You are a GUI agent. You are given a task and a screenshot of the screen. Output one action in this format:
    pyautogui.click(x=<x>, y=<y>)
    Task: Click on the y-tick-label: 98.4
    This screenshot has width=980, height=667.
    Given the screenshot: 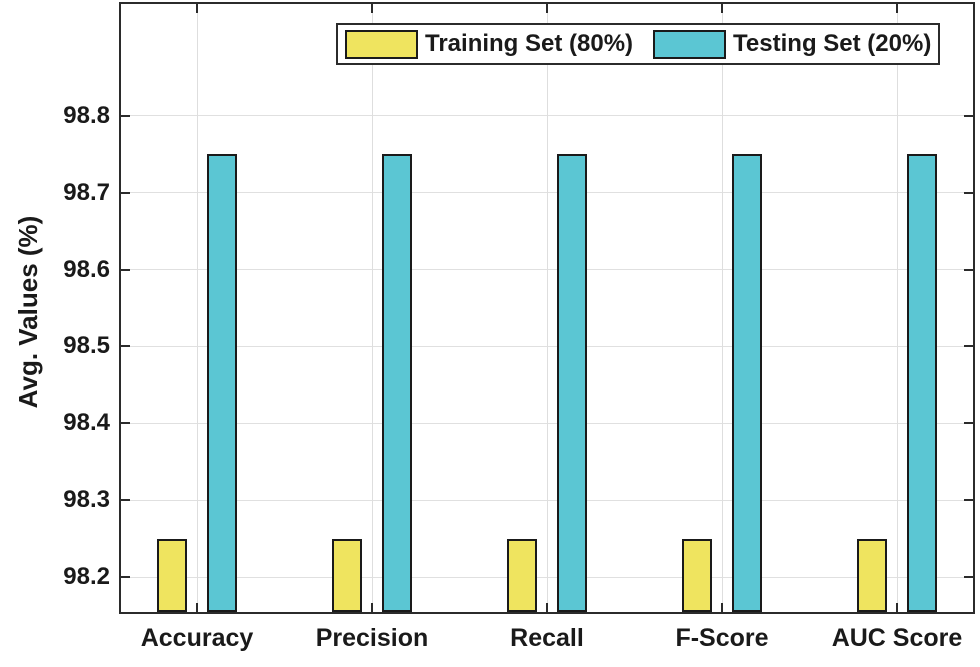 What is the action you would take?
    pyautogui.click(x=86, y=423)
    